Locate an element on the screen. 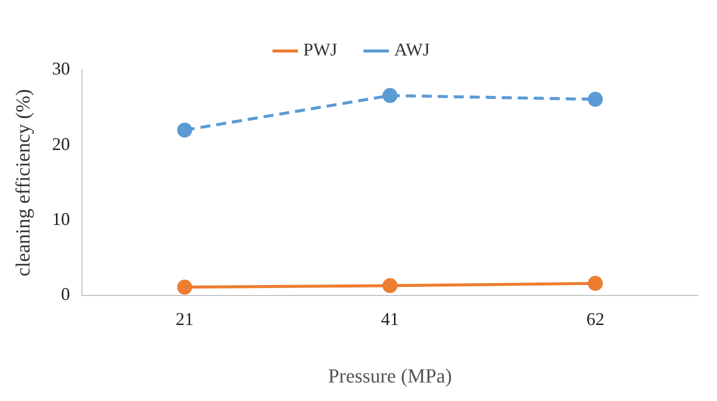 Image resolution: width=717 pixels, height=401 pixels. y-axis-title: cleaning efficiency (%) is located at coordinates (23, 182).